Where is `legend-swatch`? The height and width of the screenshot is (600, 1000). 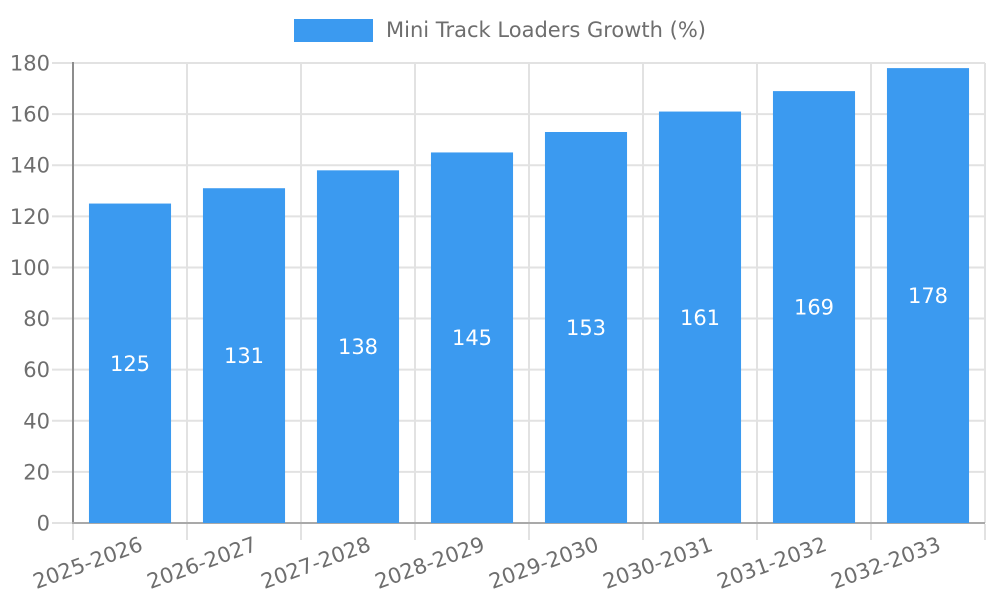
legend-swatch is located at coordinates (333, 30).